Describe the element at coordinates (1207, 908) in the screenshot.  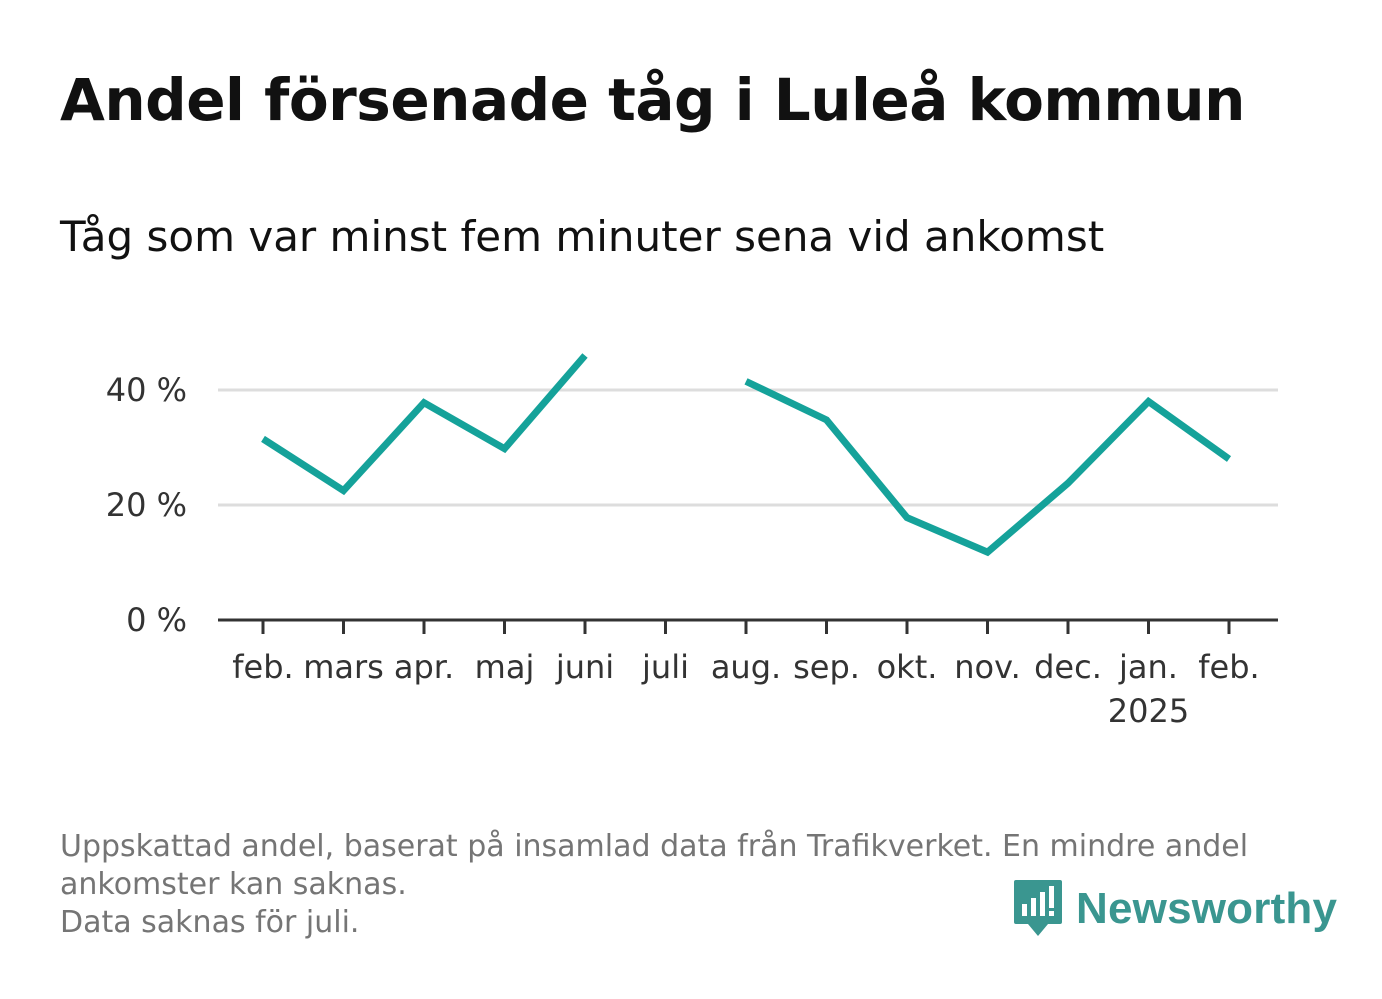
I see `brand-name: Newsworthy` at that location.